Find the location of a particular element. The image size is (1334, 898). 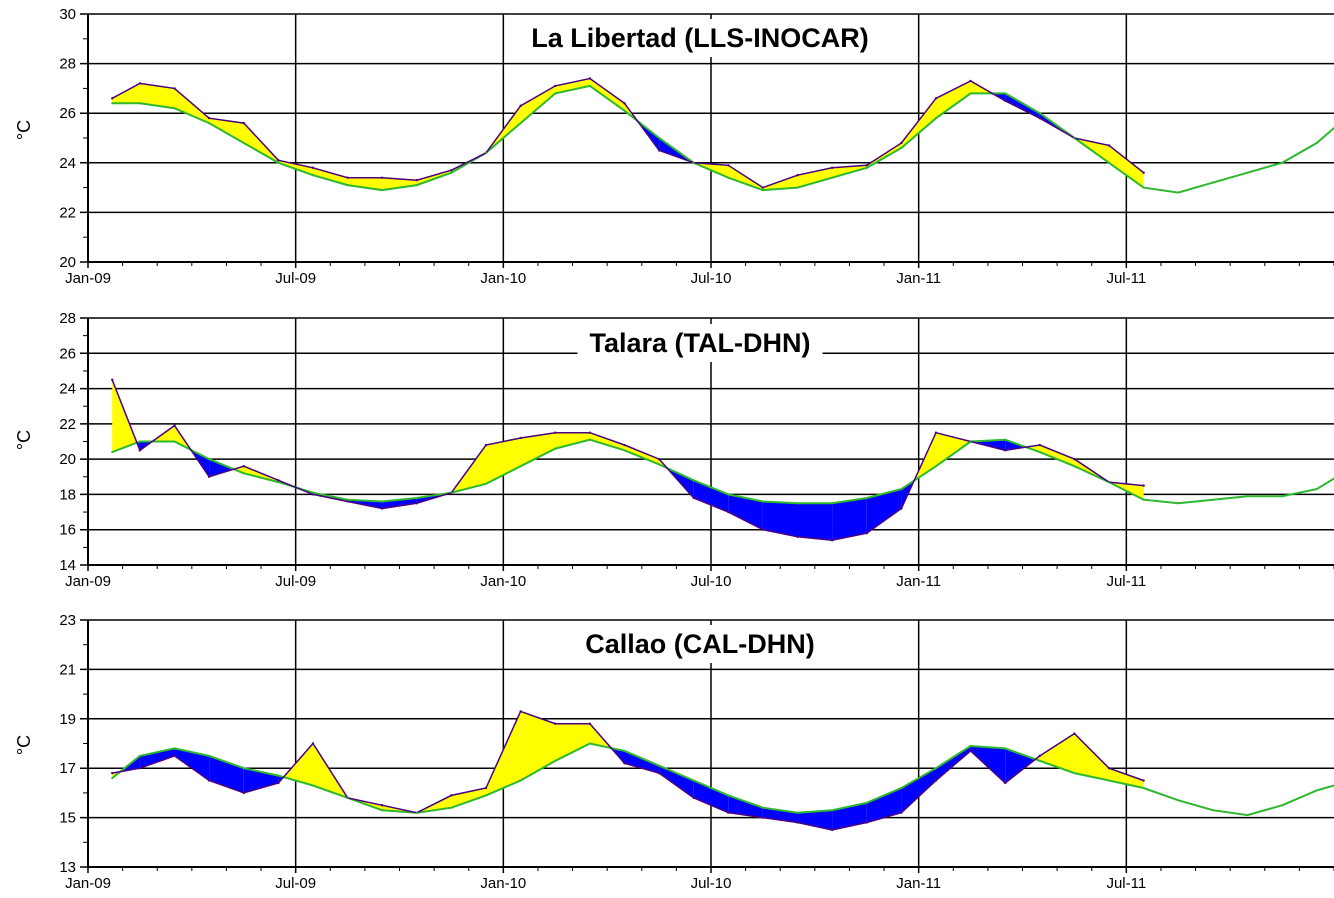

x-tick-label: Jan-11 is located at coordinates (918, 581).